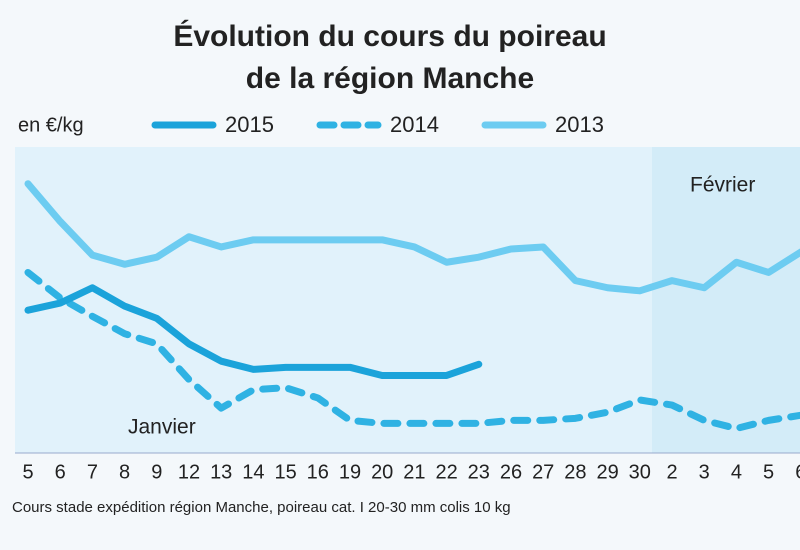 Image resolution: width=800 pixels, height=550 pixels. Describe the element at coordinates (511, 472) in the screenshot. I see `x-tick-label: 26` at that location.